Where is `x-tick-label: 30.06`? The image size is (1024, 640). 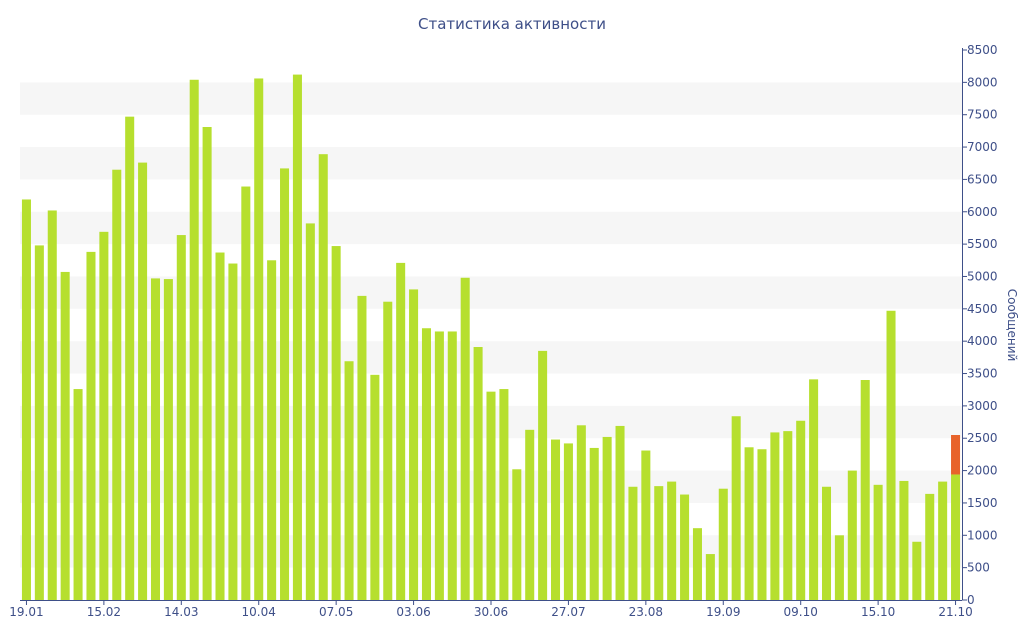 x-tick-label: 30.06 is located at coordinates (491, 612).